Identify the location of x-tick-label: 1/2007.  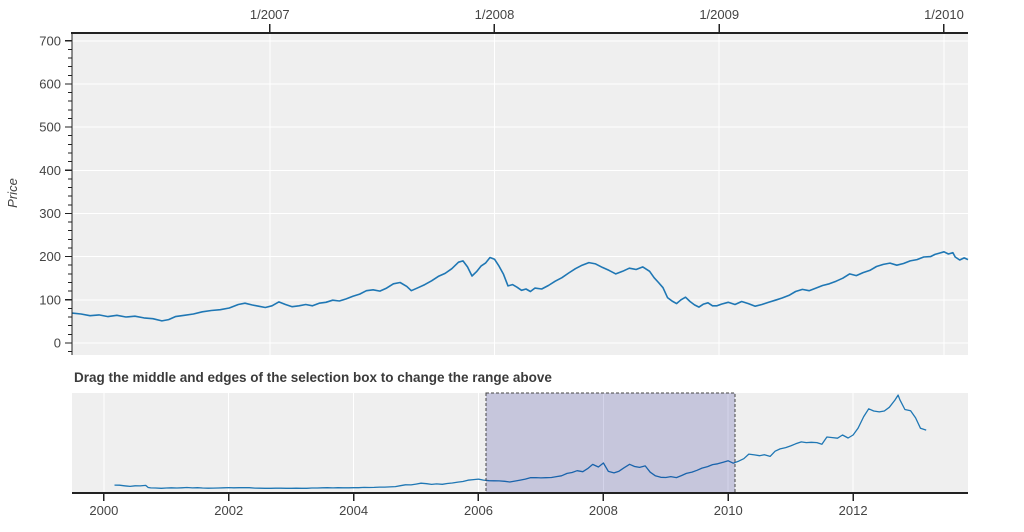
(270, 14).